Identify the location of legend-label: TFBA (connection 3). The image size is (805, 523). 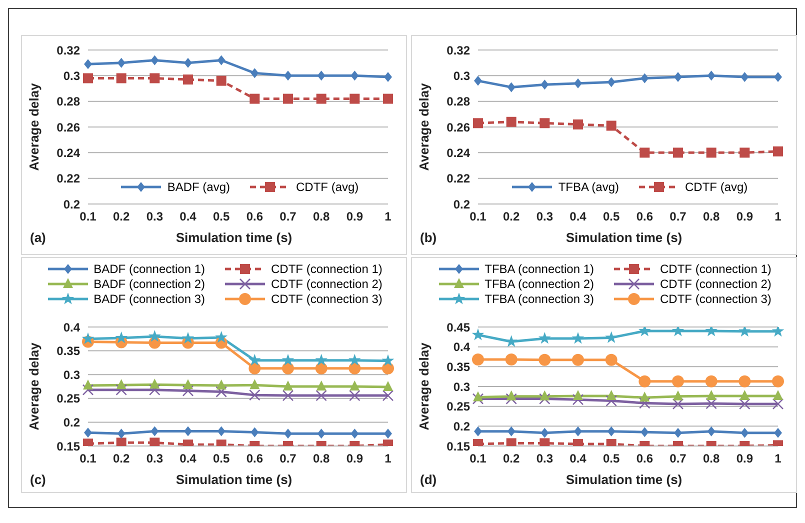
(539, 299).